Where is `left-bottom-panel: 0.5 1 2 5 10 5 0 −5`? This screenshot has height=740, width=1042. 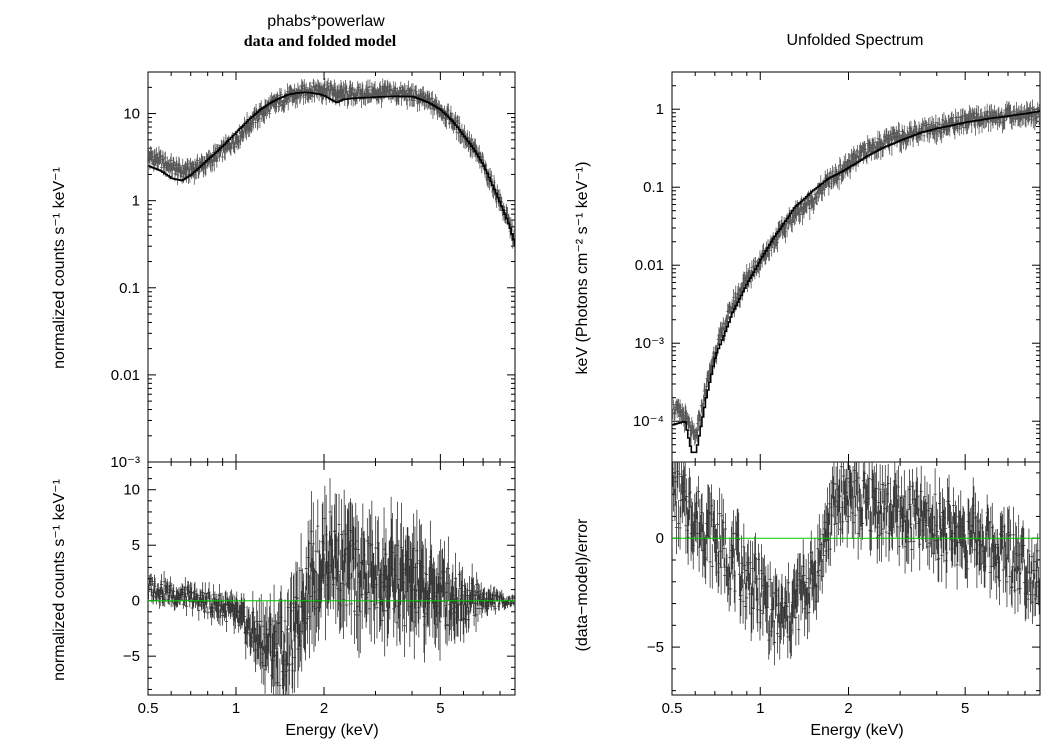 left-bottom-panel: 0.5 1 2 5 10 5 0 −5 is located at coordinates (319, 589).